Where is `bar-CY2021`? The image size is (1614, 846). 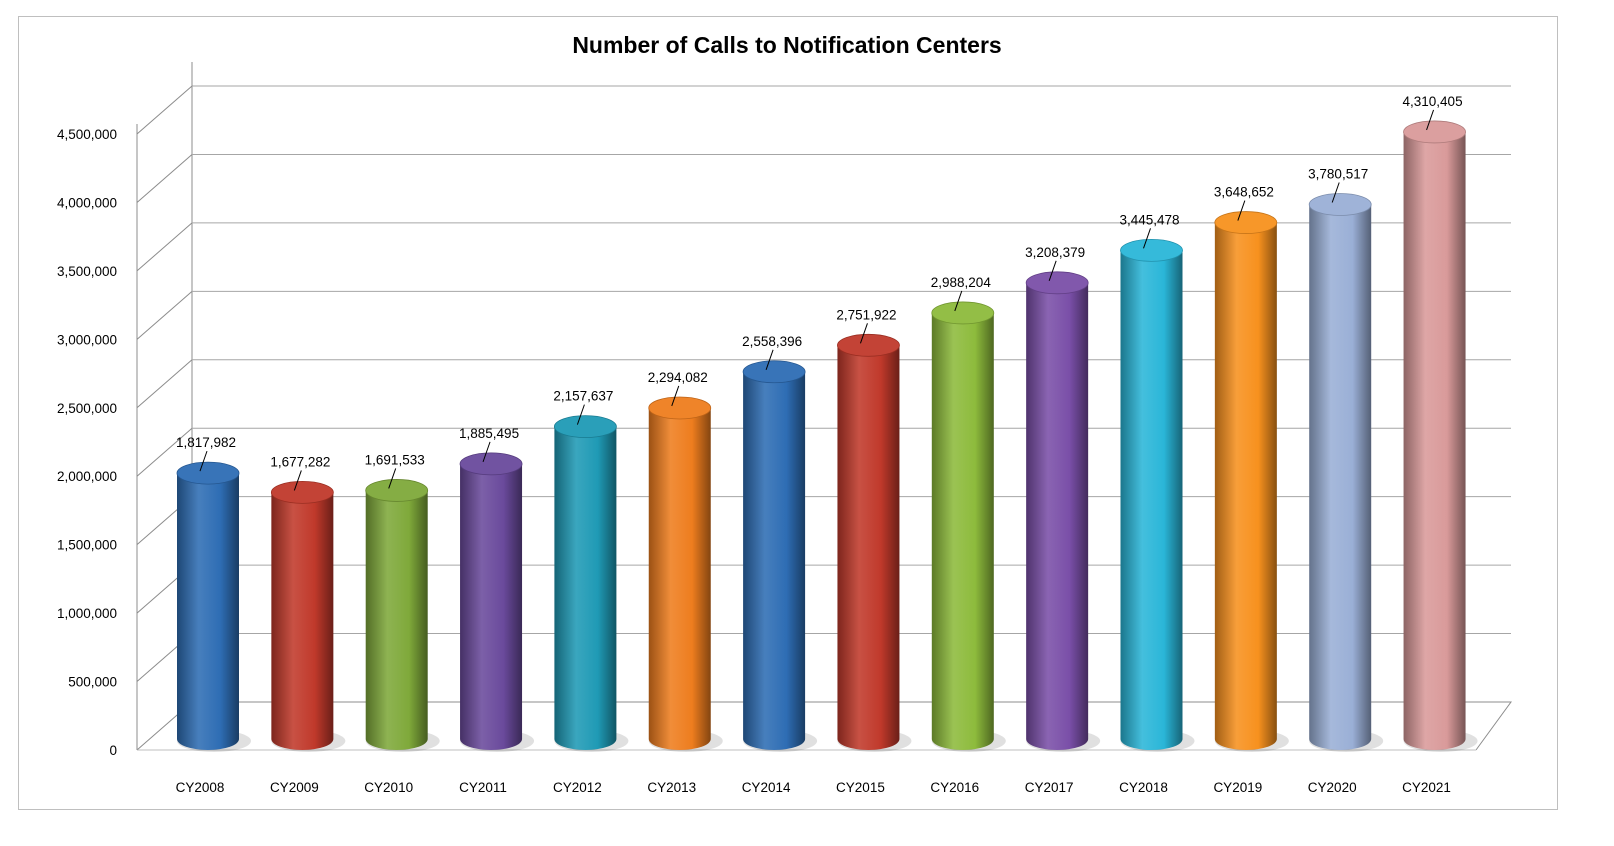
bar-CY2021 is located at coordinates (1440, 436).